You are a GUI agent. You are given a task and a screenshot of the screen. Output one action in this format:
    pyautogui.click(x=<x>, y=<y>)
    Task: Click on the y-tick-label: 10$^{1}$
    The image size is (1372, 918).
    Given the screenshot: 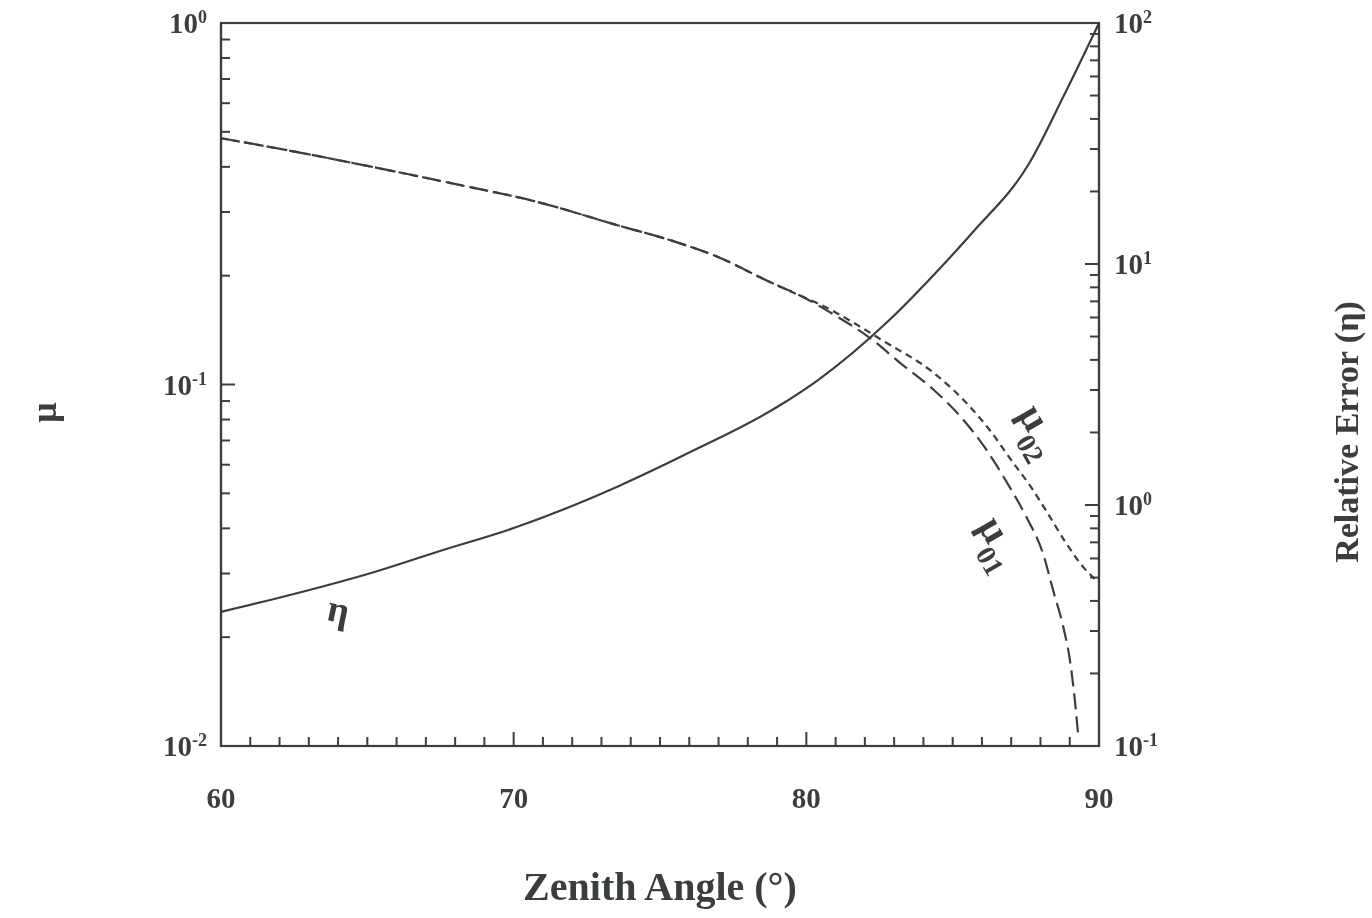 What is the action you would take?
    pyautogui.click(x=1133, y=264)
    